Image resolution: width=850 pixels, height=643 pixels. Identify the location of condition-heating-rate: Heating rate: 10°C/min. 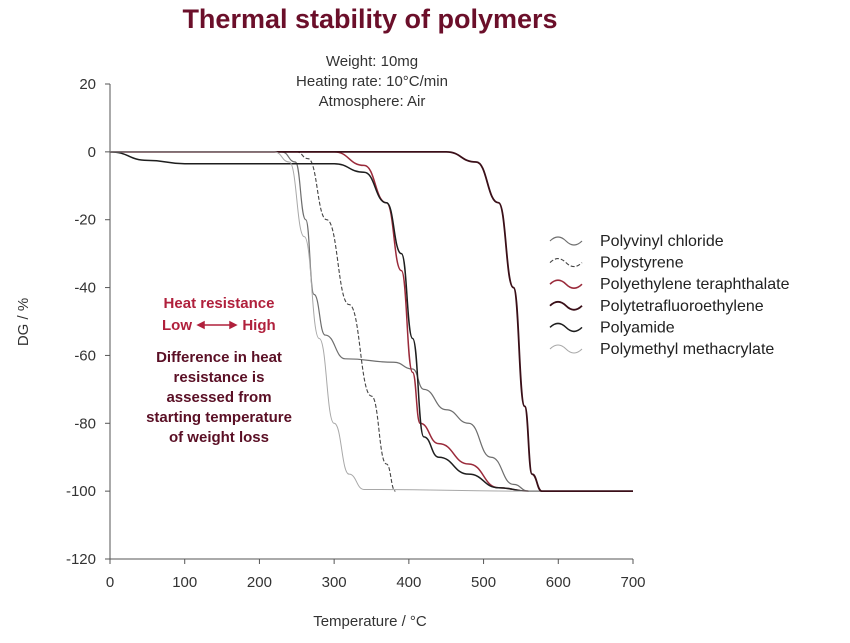
(372, 81).